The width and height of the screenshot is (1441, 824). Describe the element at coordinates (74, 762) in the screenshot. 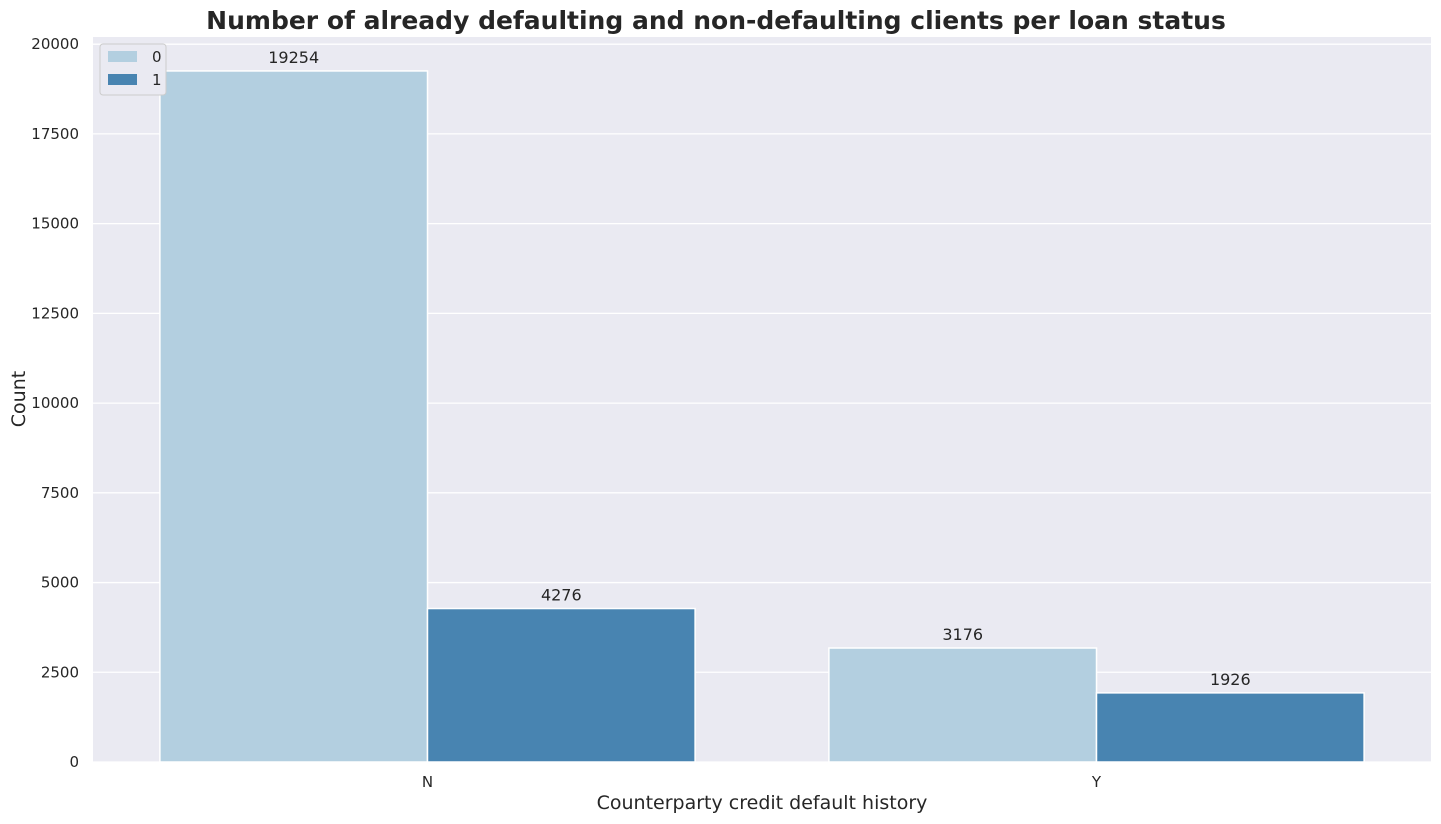

I see `y-tick-label: 0` at that location.